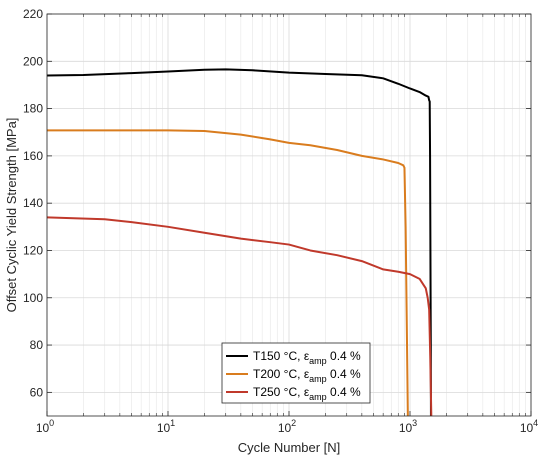 Image resolution: width=550 pixels, height=462 pixels. I want to click on x-tick-label: 10¹, so click(166, 426).